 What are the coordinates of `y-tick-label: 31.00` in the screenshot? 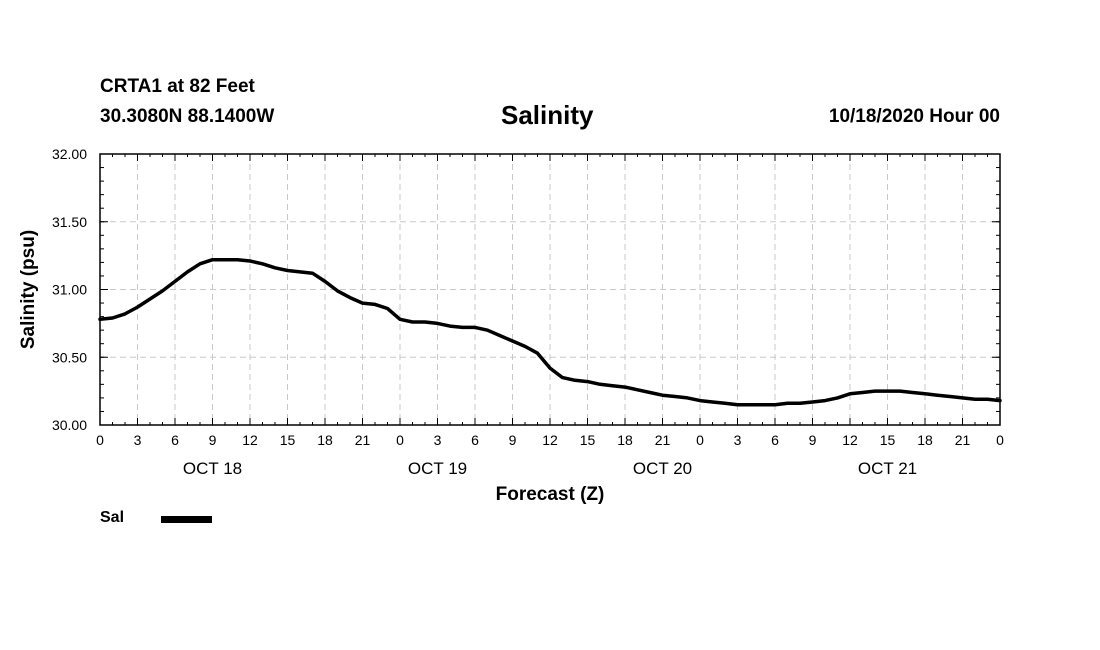 It's located at (69, 290).